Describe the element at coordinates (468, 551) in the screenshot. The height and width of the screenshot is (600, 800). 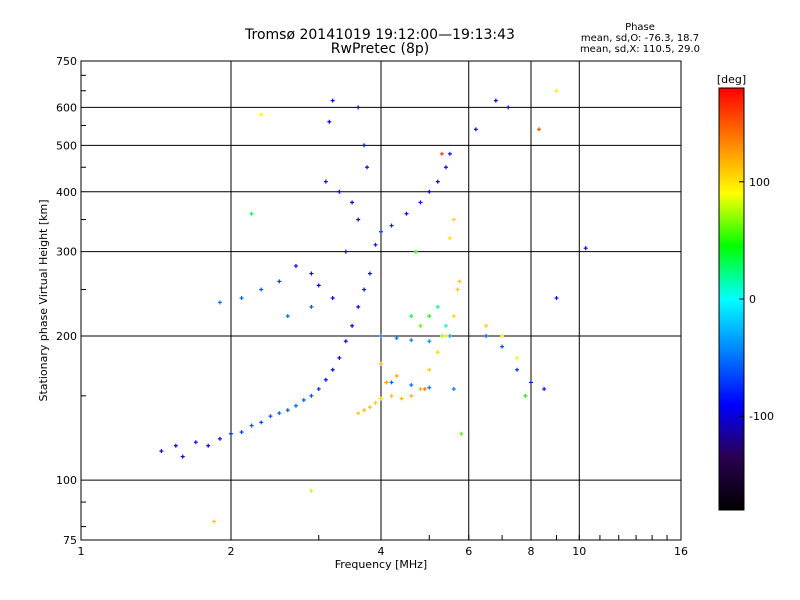
I see `x-tick-label: 6` at that location.